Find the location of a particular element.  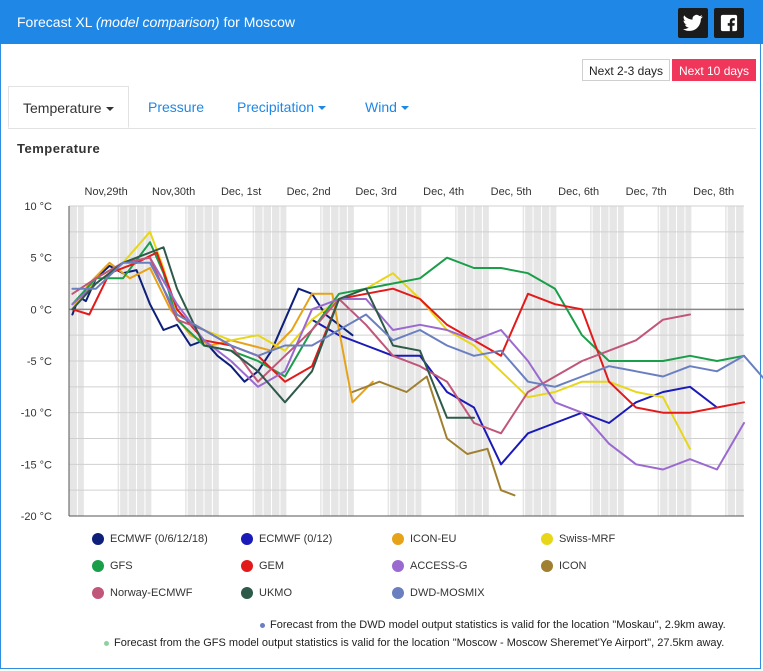

legend-item: ACCESS-G is located at coordinates (429, 566).